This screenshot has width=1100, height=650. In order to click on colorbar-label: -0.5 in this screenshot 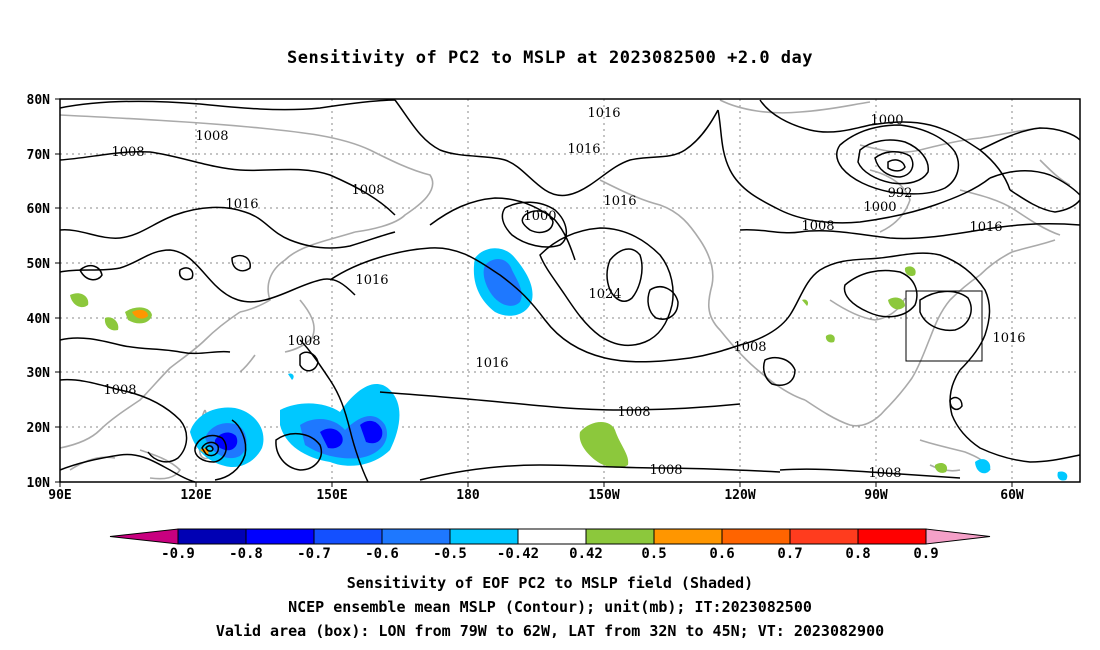, I will do `click(450, 554)`.